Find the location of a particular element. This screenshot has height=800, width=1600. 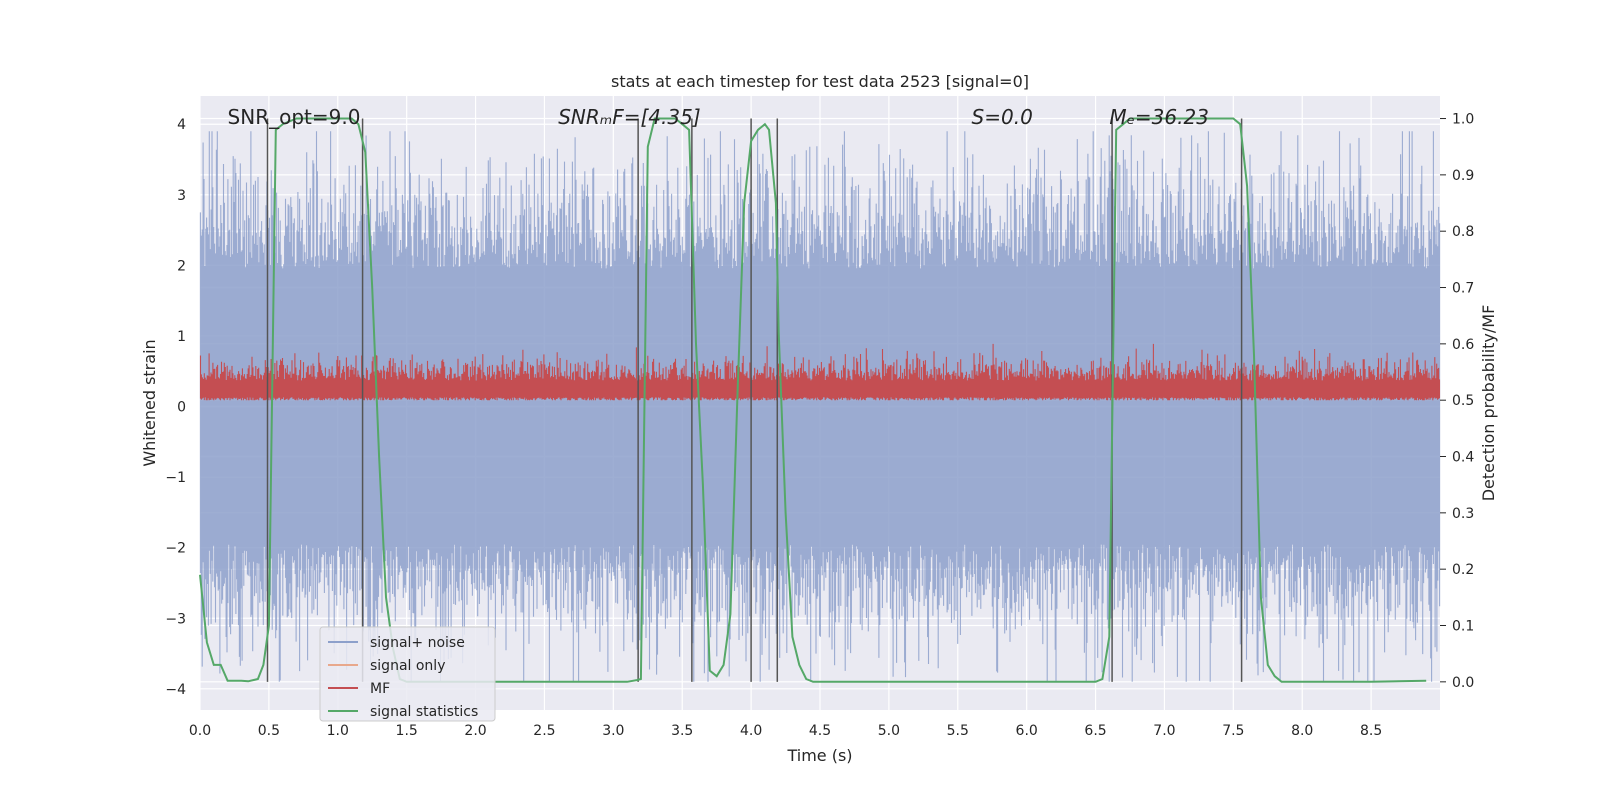

legend-label: signal only is located at coordinates (407, 666).